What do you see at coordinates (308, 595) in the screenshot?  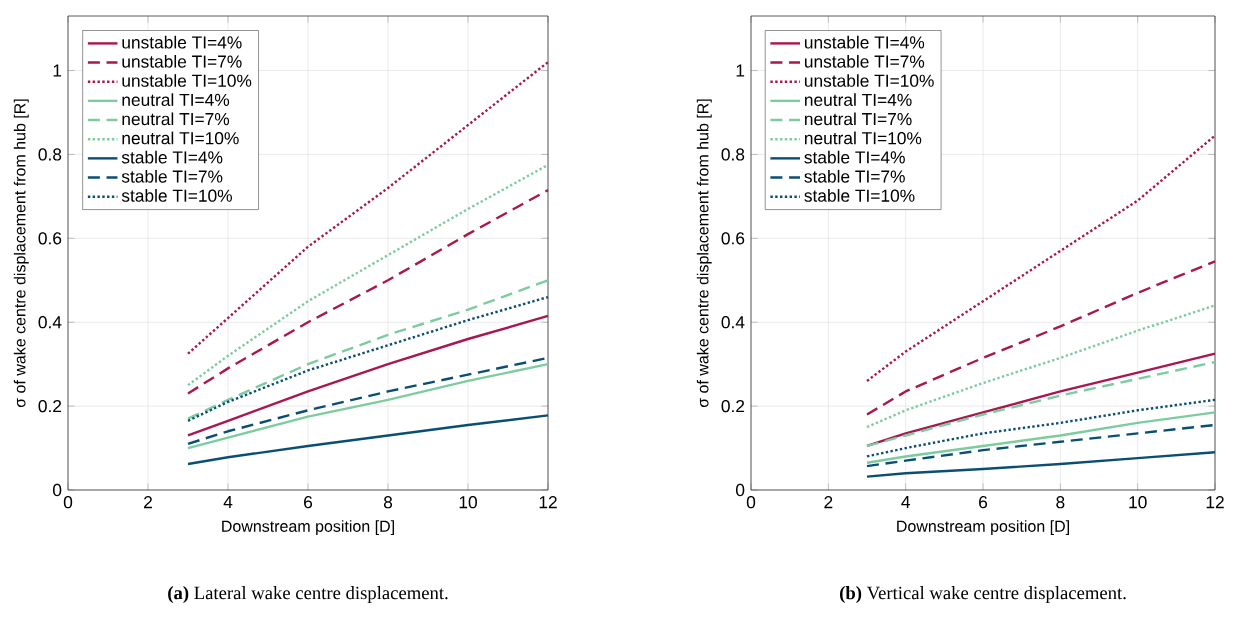 I see `text: (a) Lateral wake centre displacement.` at bounding box center [308, 595].